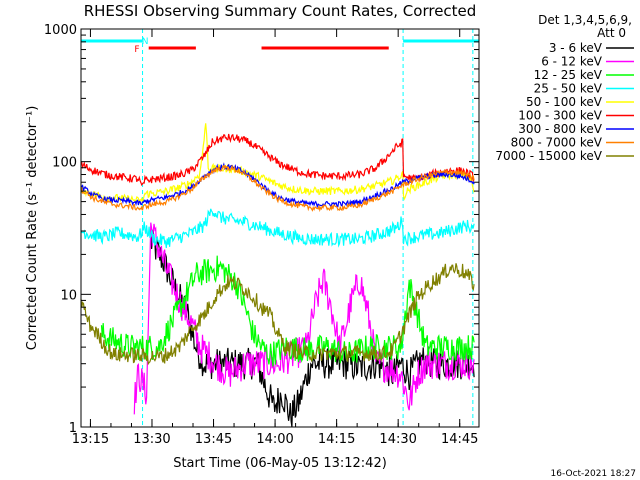 This screenshot has width=640, height=480. Describe the element at coordinates (32, 228) in the screenshot. I see `y-axis-label: Corrected Count Rate (s⁻¹ detector⁻¹)` at that location.